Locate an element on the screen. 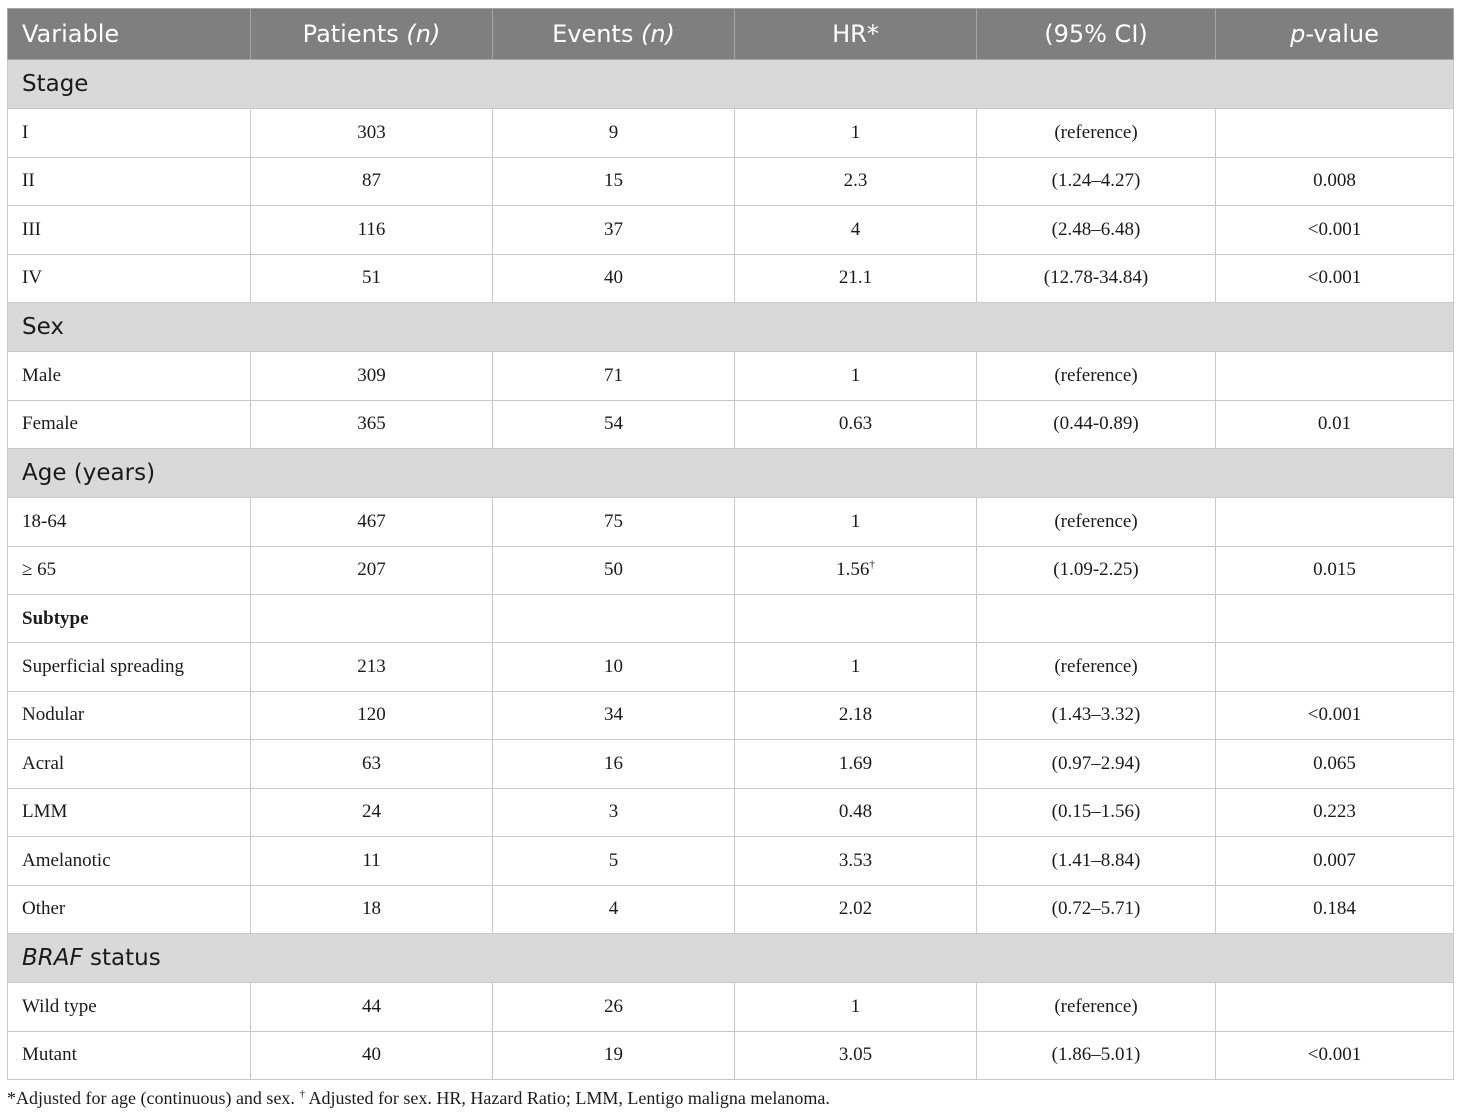 Image resolution: width=1460 pixels, height=1117 pixels. cell-hr: 2.18 is located at coordinates (855, 715).